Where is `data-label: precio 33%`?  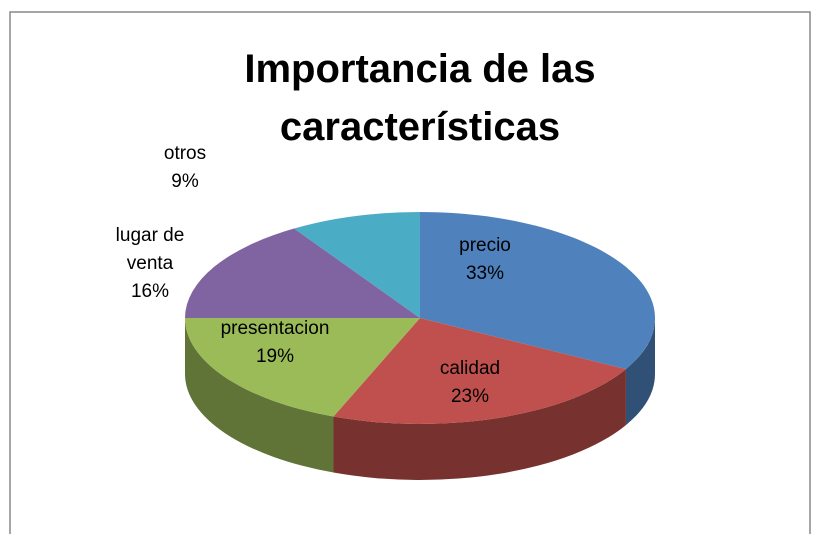 data-label: precio 33% is located at coordinates (485, 260).